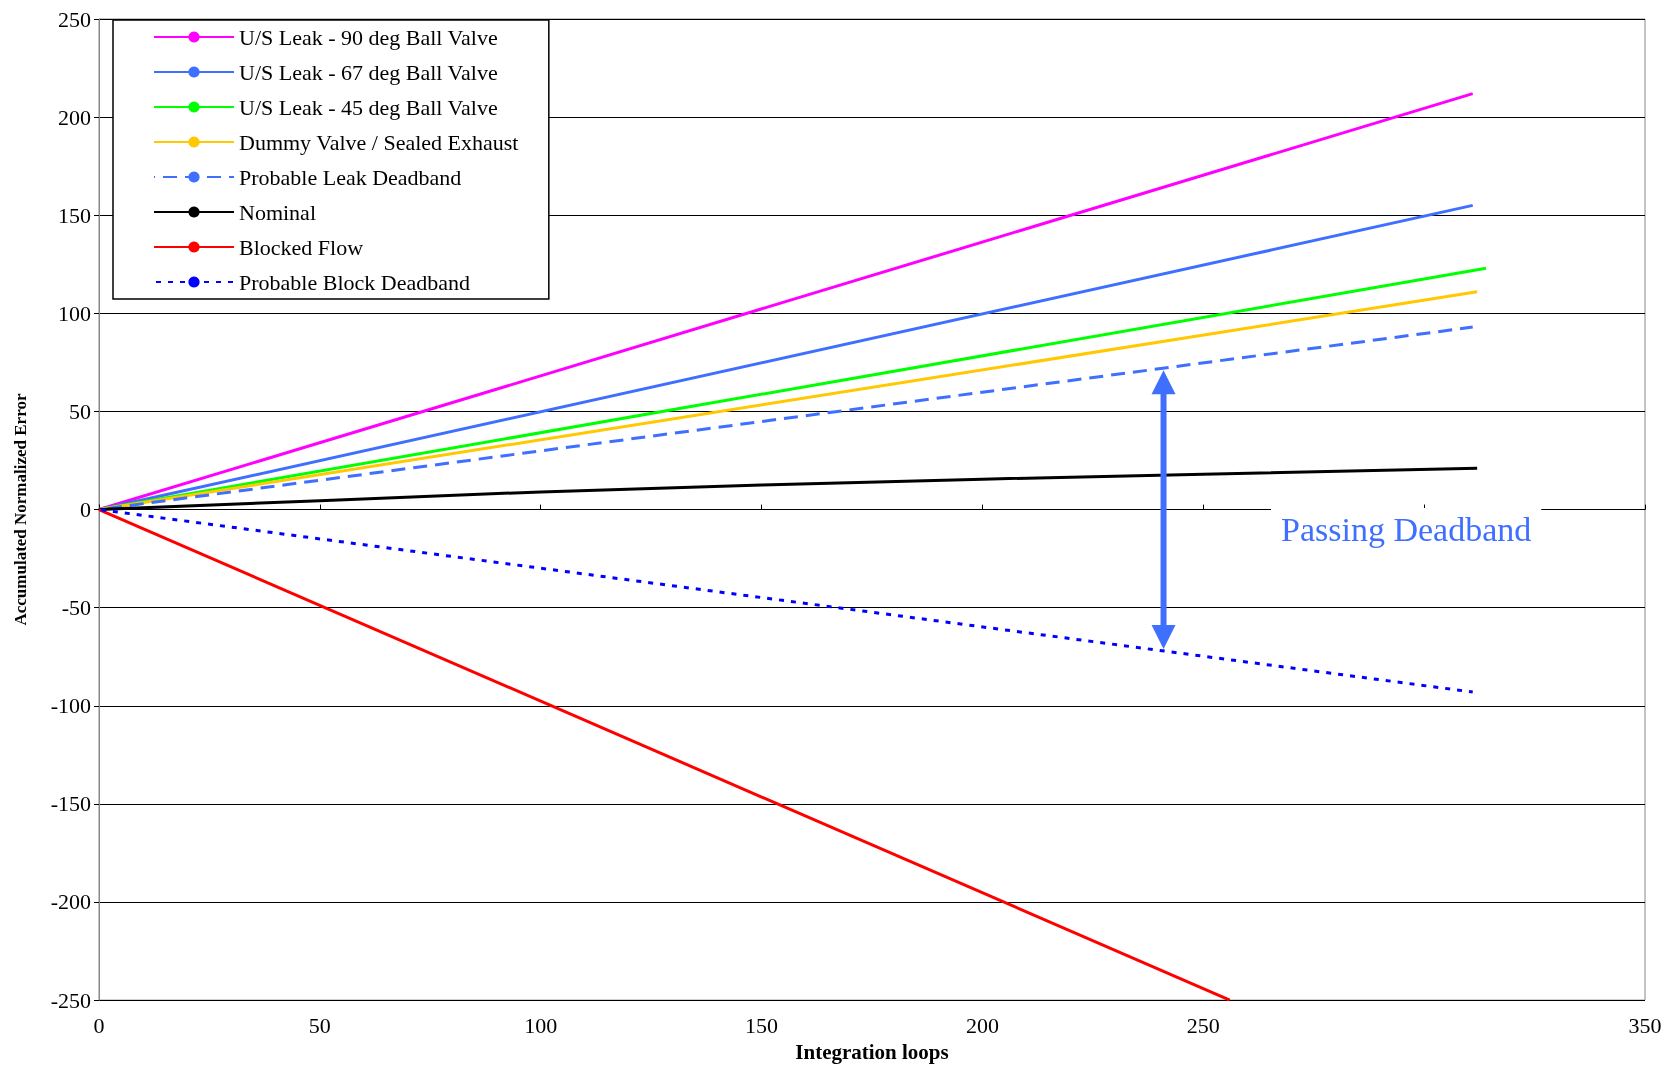 The height and width of the screenshot is (1067, 1675). What do you see at coordinates (541, 1025) in the screenshot?
I see `x-tick-label: 100` at bounding box center [541, 1025].